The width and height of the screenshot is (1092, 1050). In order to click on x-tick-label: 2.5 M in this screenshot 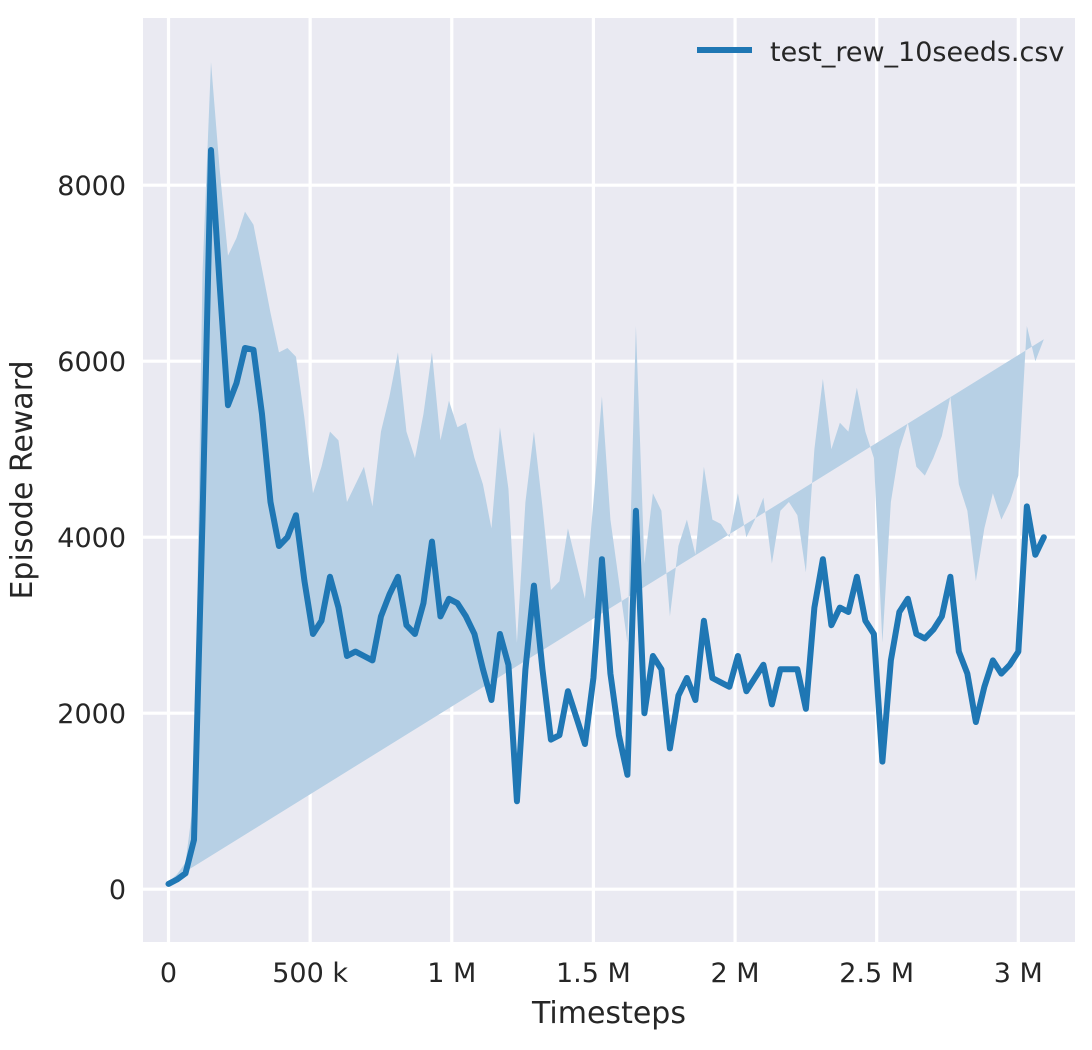, I will do `click(876, 973)`.